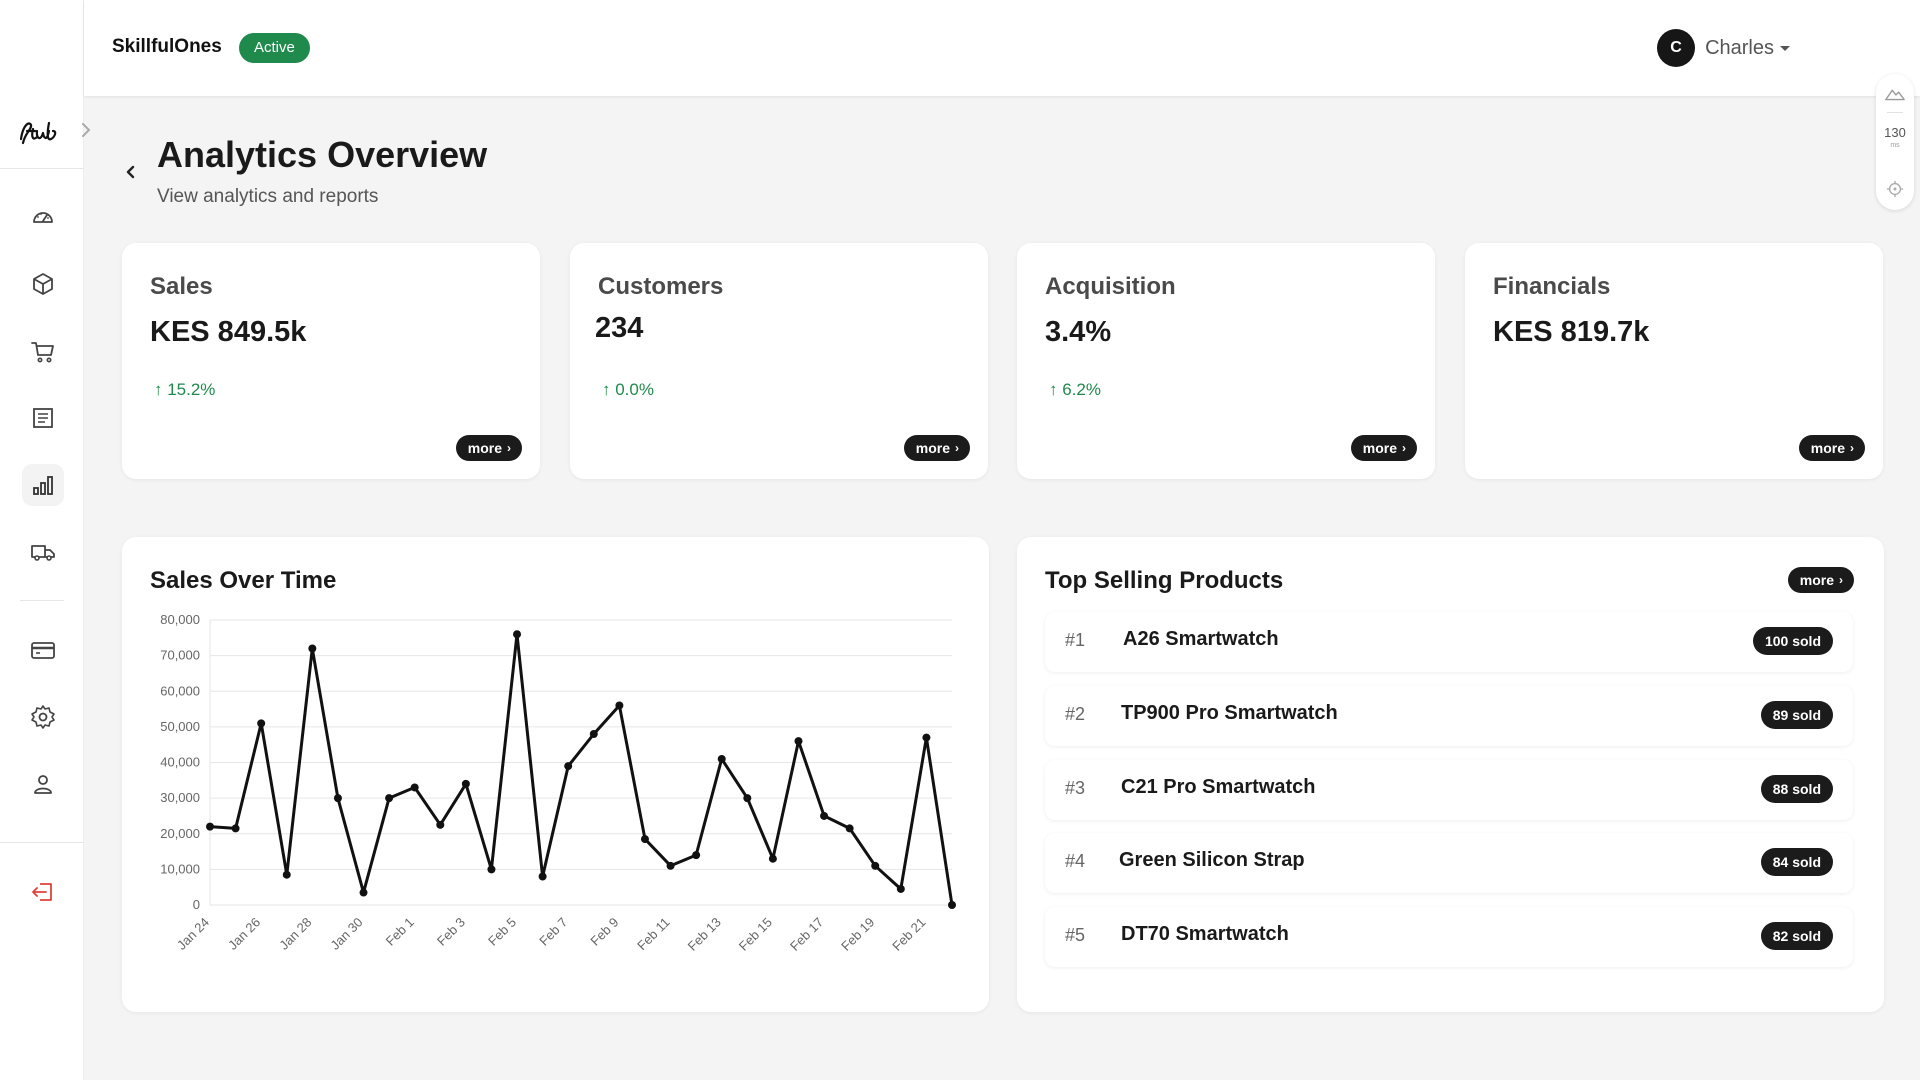 Image resolution: width=1920 pixels, height=1080 pixels. What do you see at coordinates (1449, 790) in the screenshot?
I see `product-row: #3 C21 Pro Smartwatch 88 sold` at bounding box center [1449, 790].